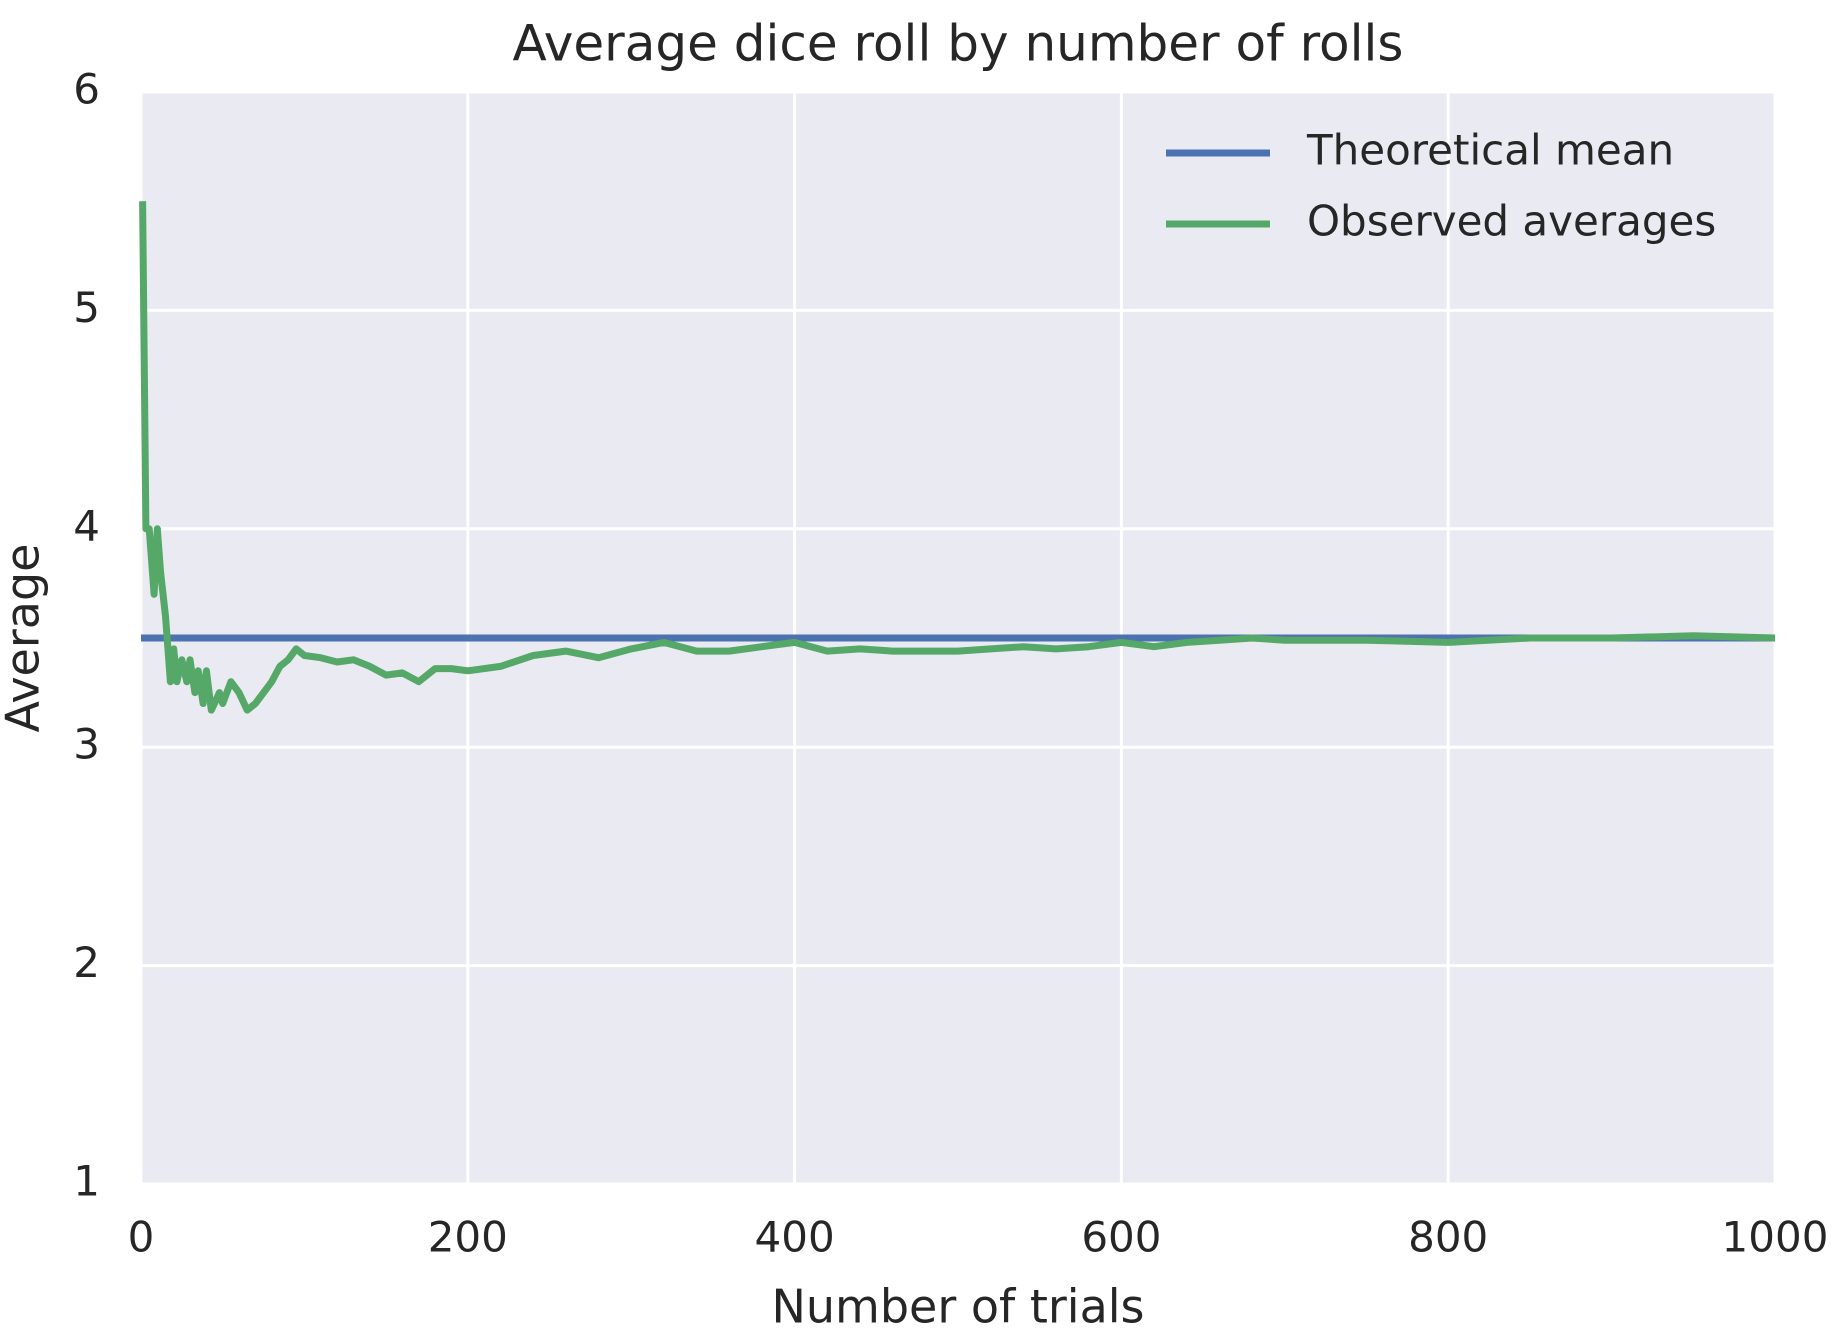  What do you see at coordinates (1448, 1237) in the screenshot?
I see `x-tick-label: 800` at bounding box center [1448, 1237].